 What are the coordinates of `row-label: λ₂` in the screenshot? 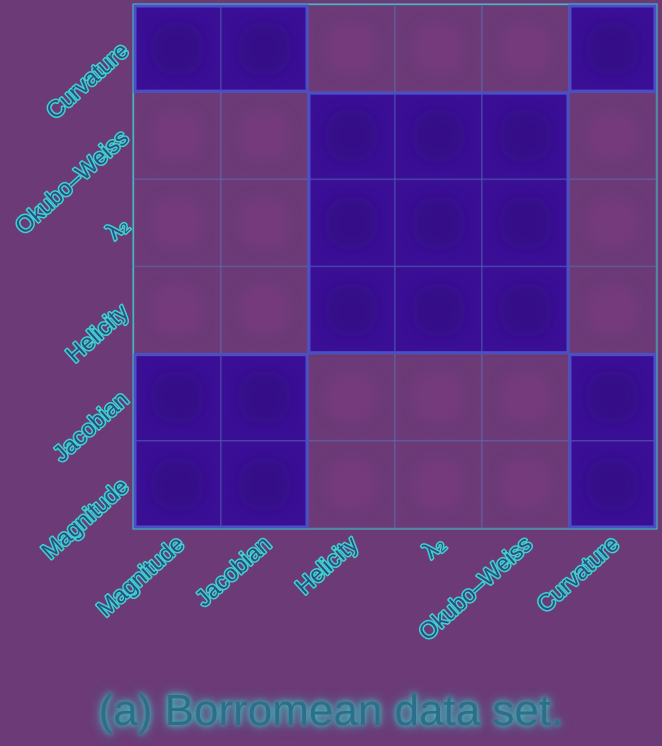 It's located at (117, 227).